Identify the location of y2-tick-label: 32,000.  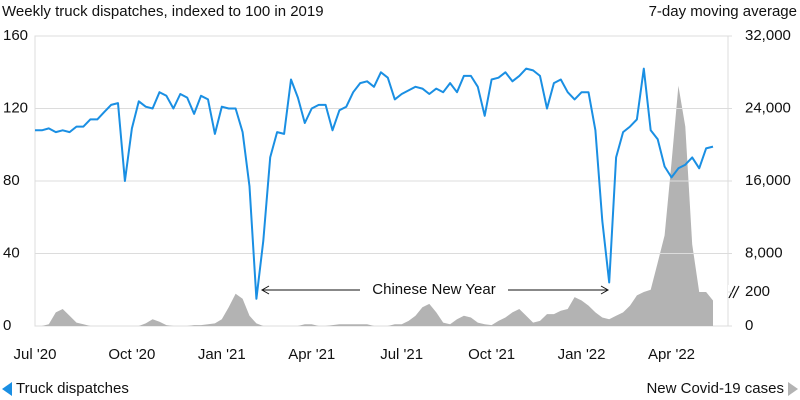
(768, 35).